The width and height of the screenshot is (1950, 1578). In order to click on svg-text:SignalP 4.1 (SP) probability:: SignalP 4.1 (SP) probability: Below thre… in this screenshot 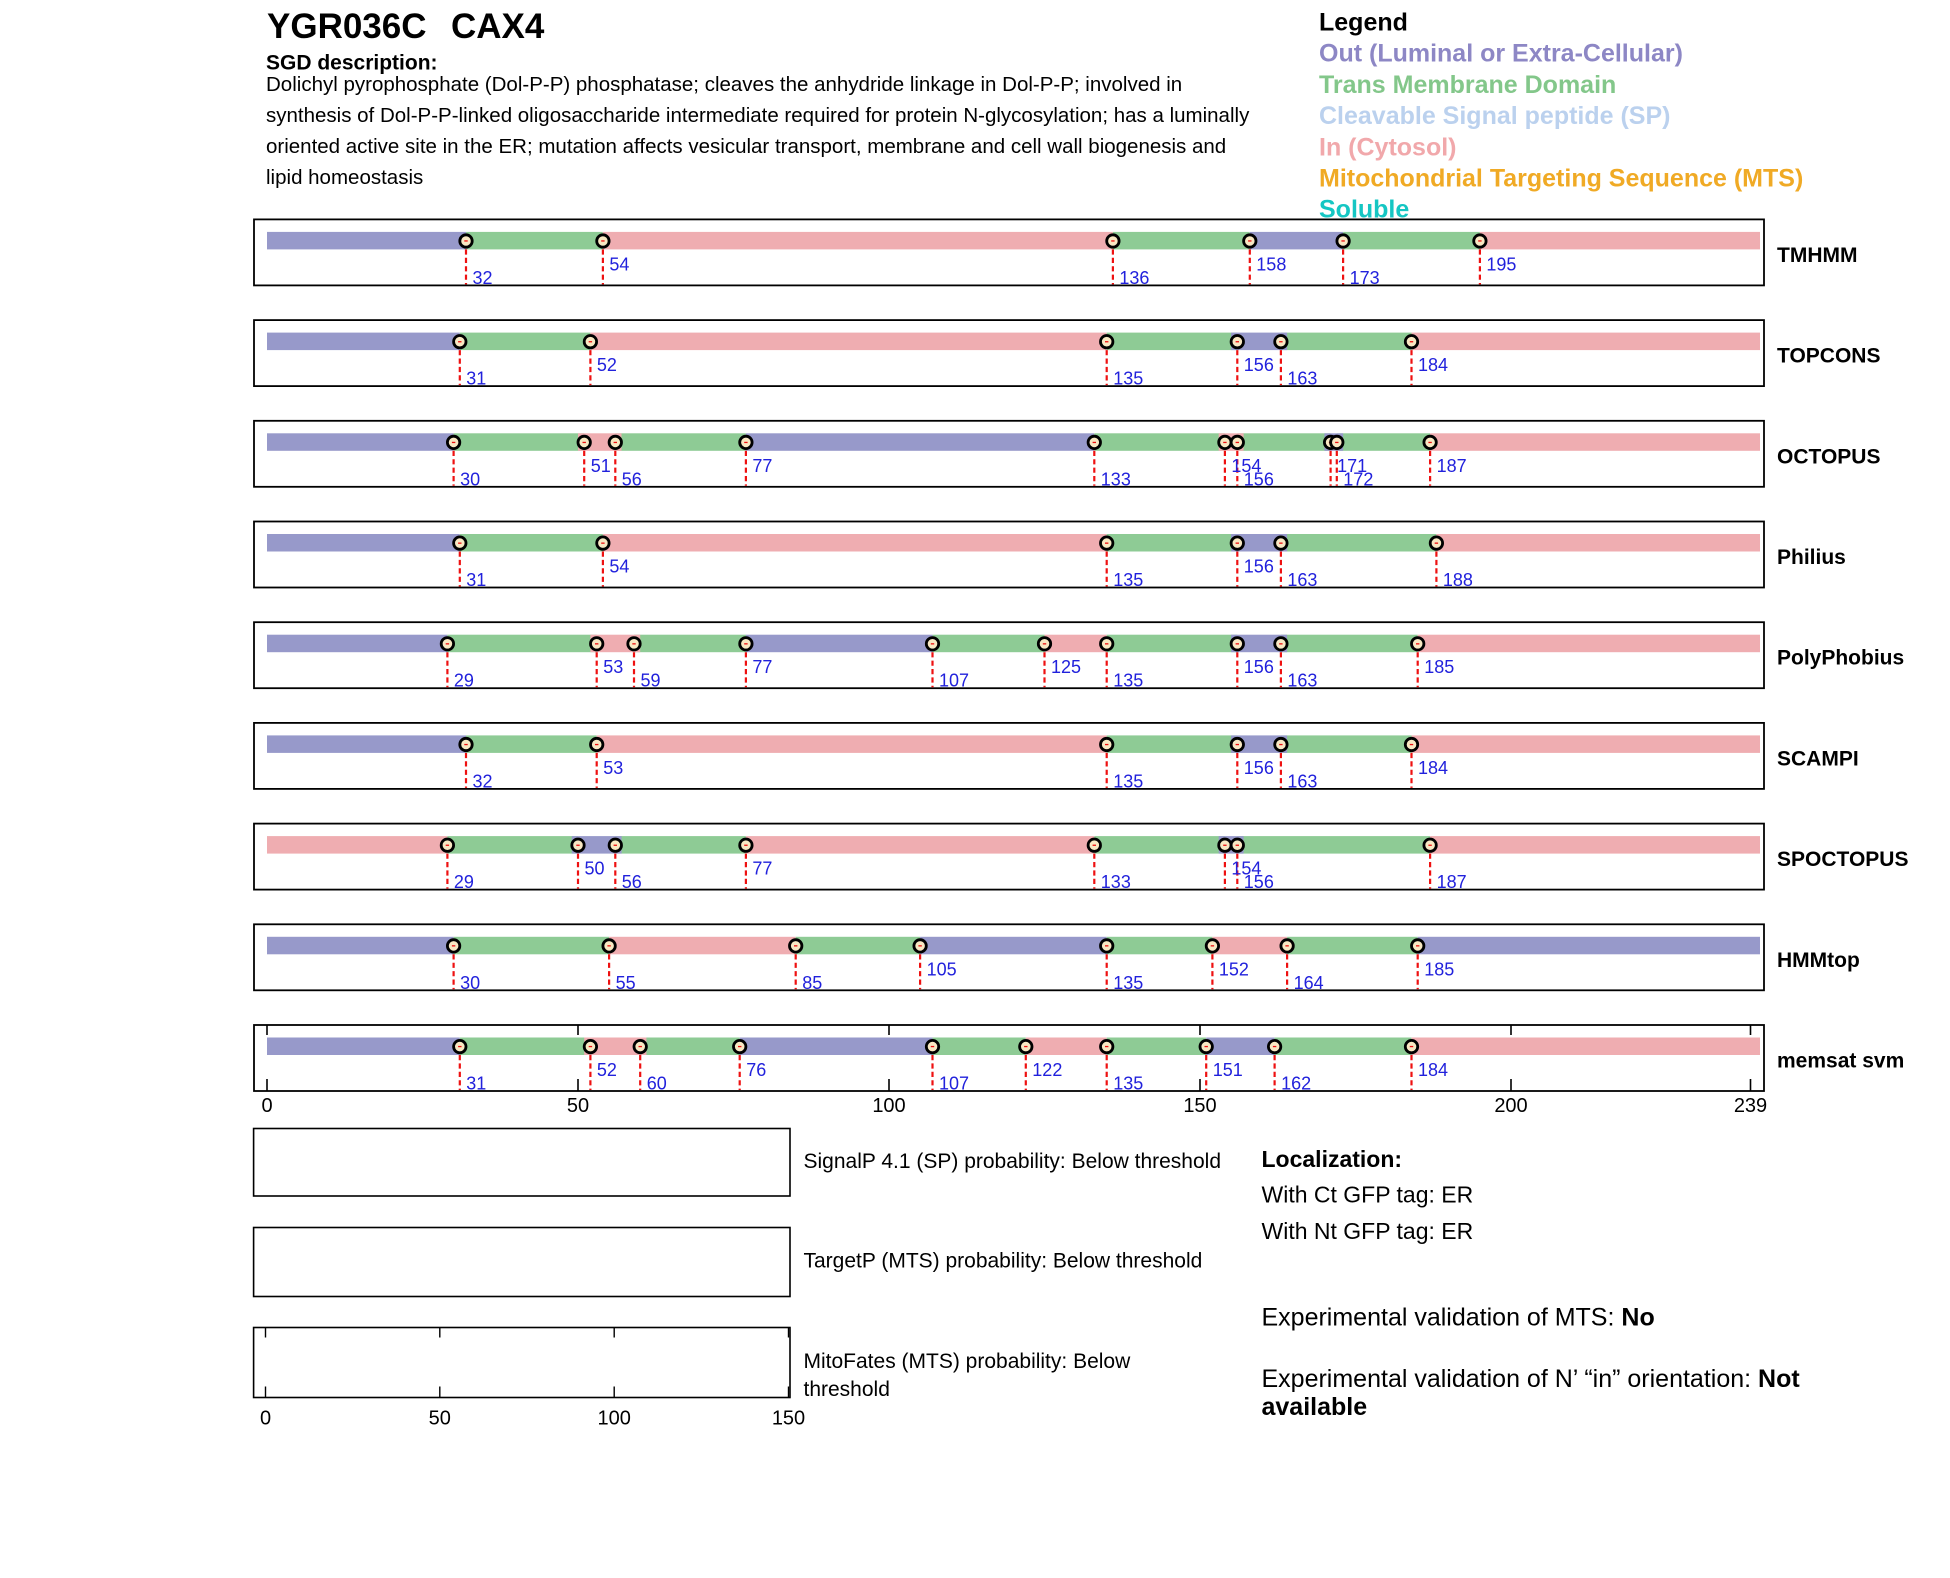, I will do `click(1013, 1161)`.